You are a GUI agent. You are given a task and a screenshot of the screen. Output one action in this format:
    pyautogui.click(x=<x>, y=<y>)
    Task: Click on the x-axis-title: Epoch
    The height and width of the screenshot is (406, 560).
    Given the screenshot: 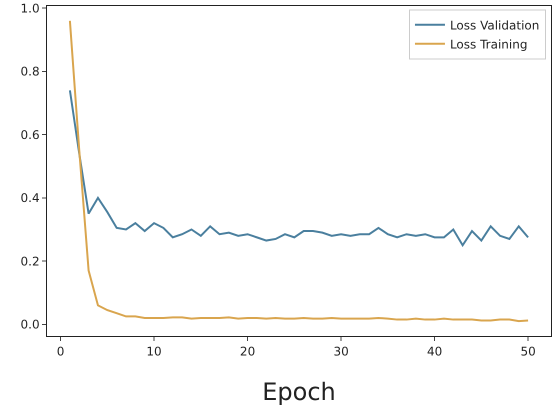 What is the action you would take?
    pyautogui.click(x=299, y=392)
    